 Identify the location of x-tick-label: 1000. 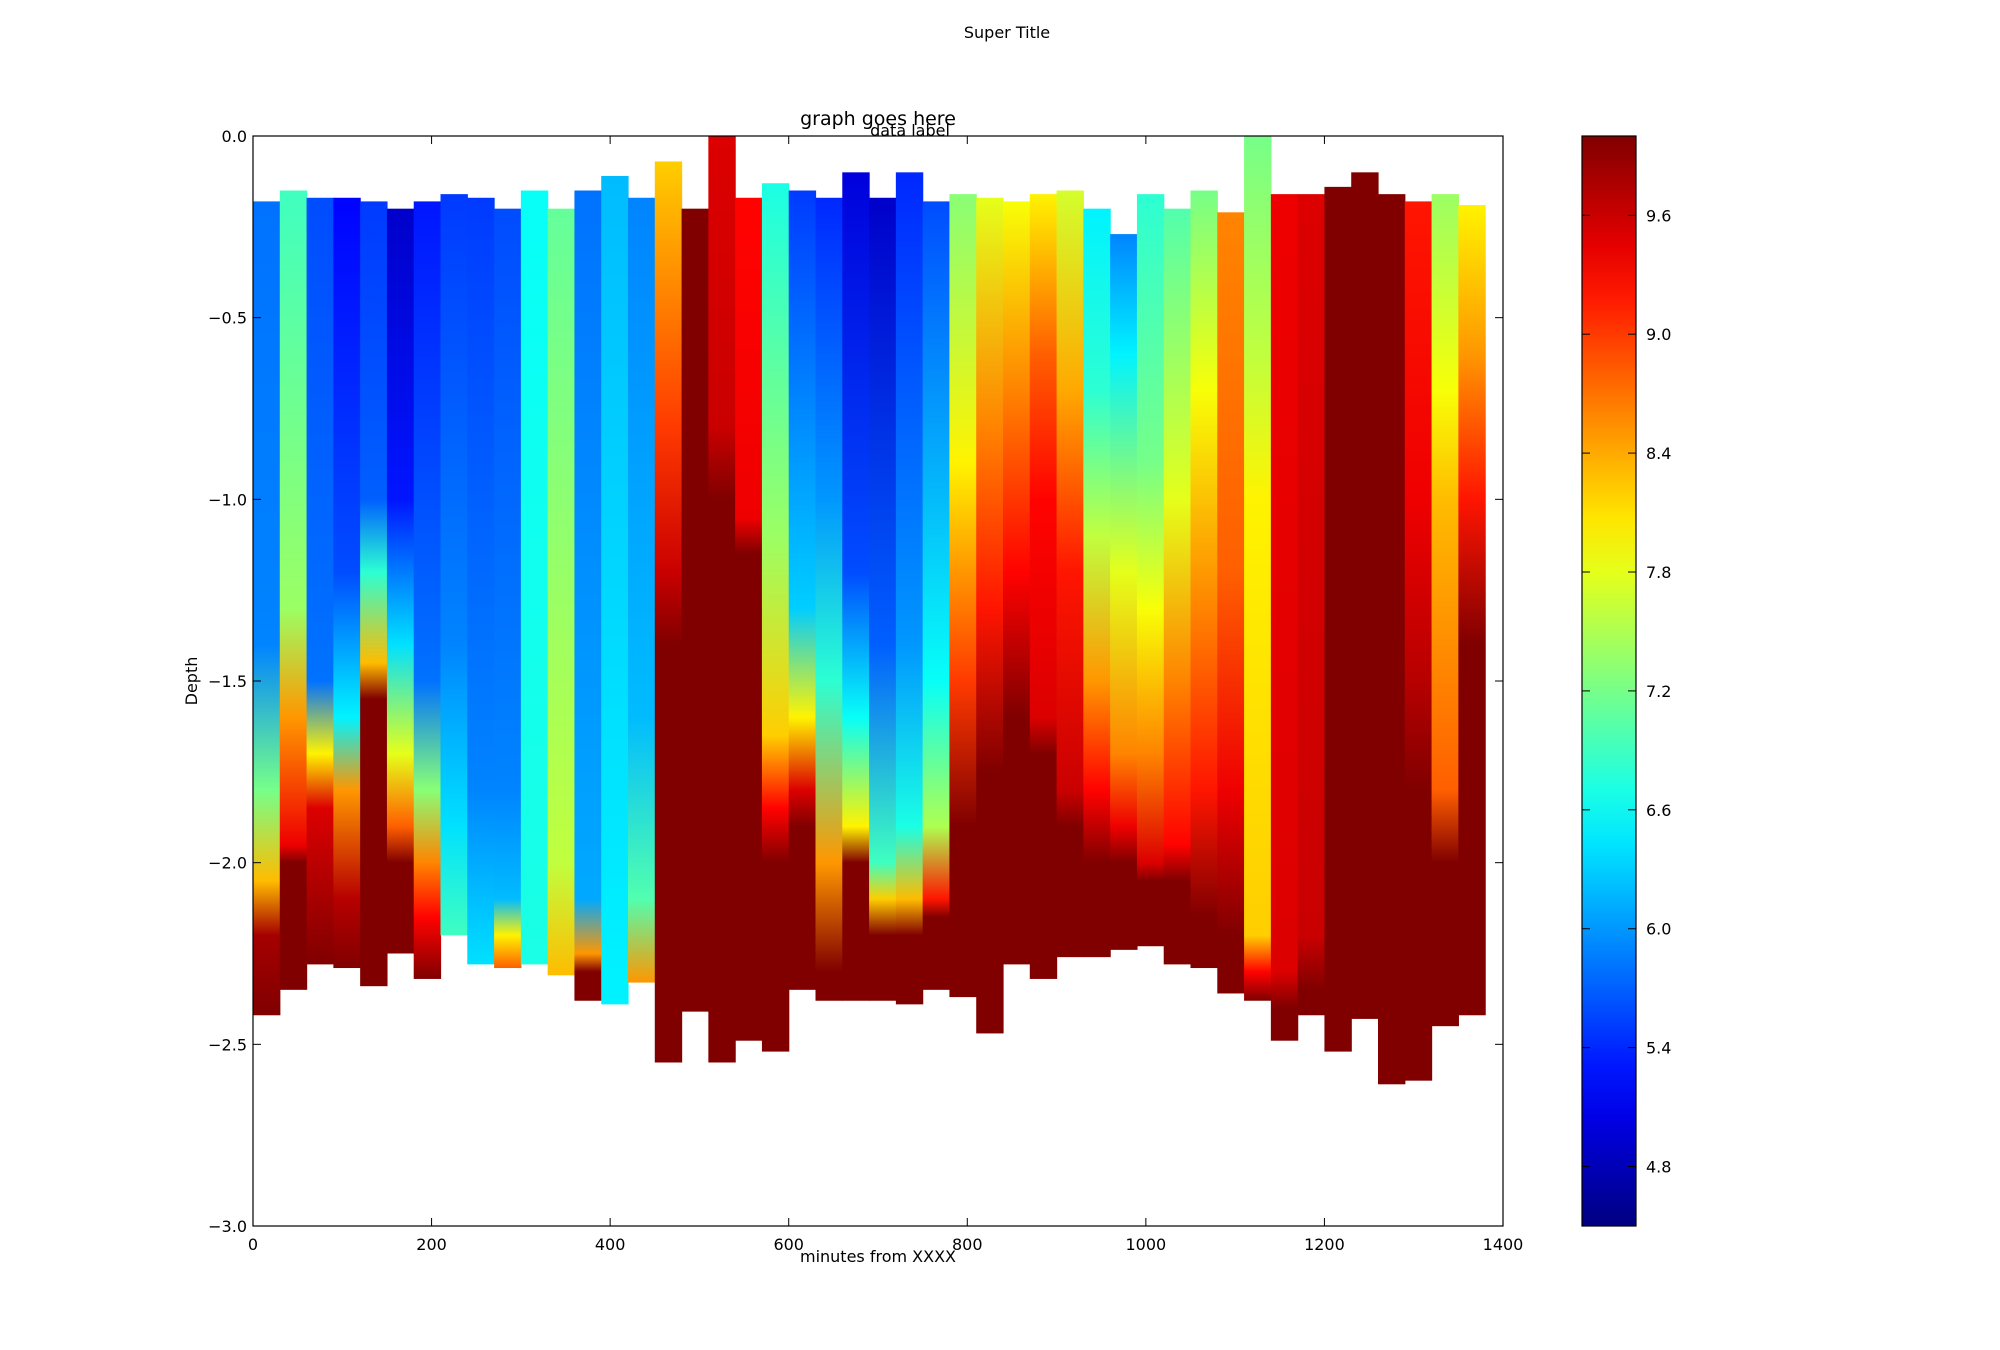
(1145, 1244).